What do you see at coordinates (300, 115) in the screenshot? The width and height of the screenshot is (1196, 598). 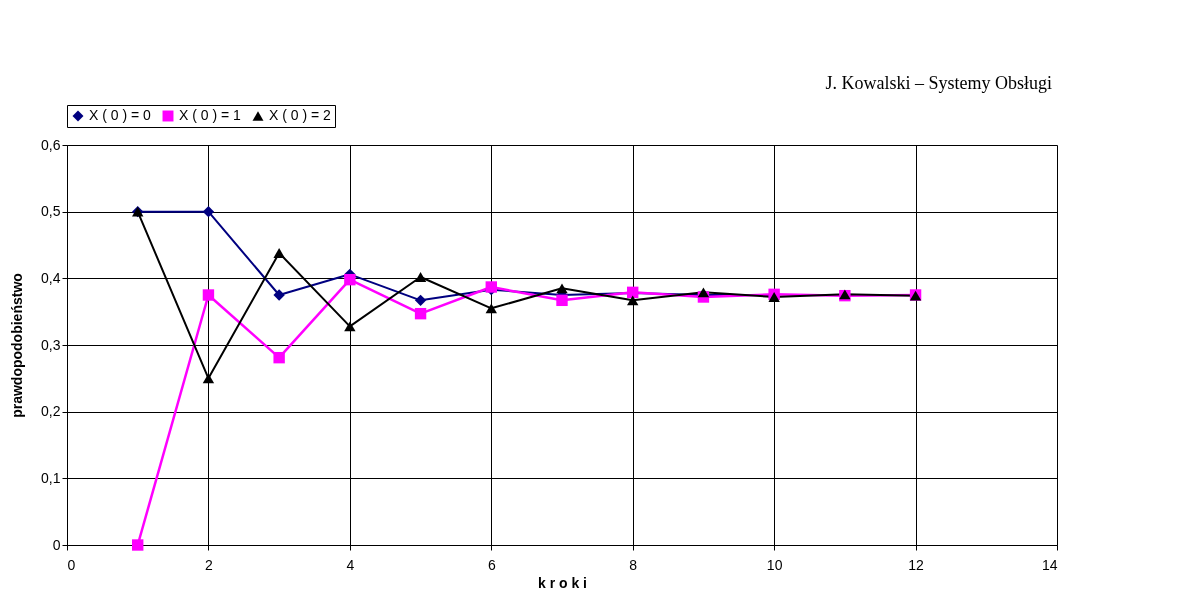 I see `legend-label: X ( 0 ) = 2` at bounding box center [300, 115].